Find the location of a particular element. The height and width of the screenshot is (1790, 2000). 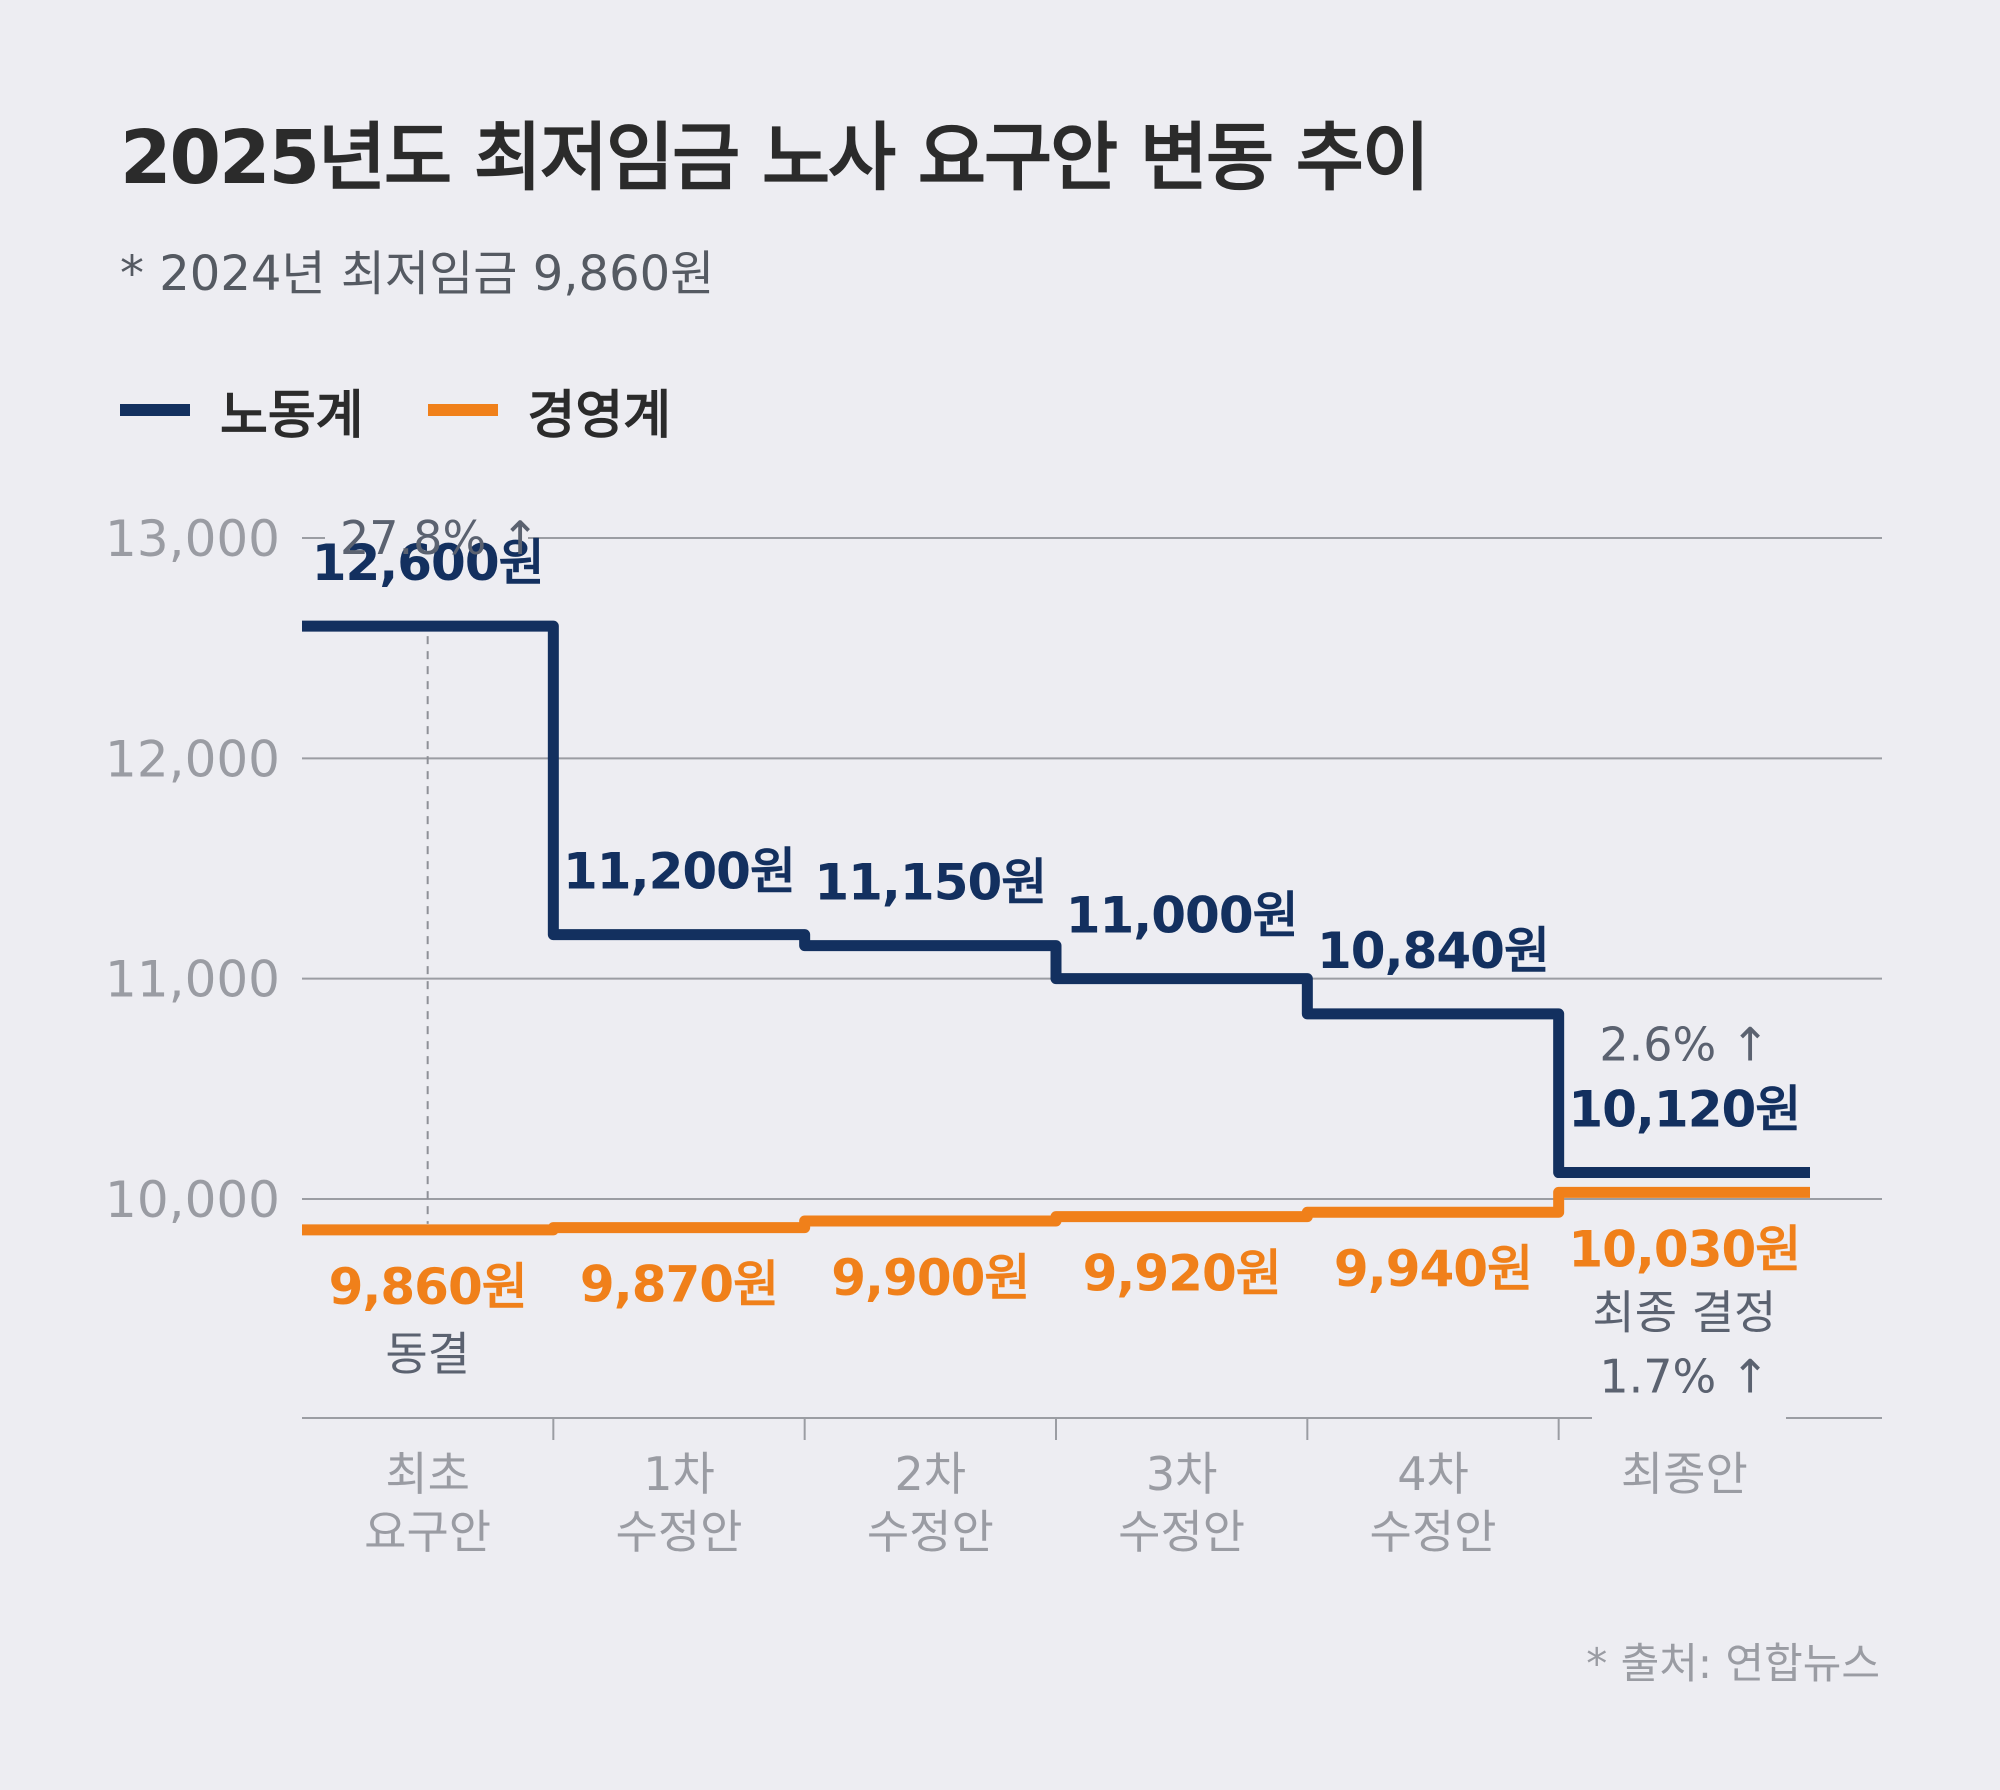

data-label-management: 9,870원 is located at coordinates (679, 1285).